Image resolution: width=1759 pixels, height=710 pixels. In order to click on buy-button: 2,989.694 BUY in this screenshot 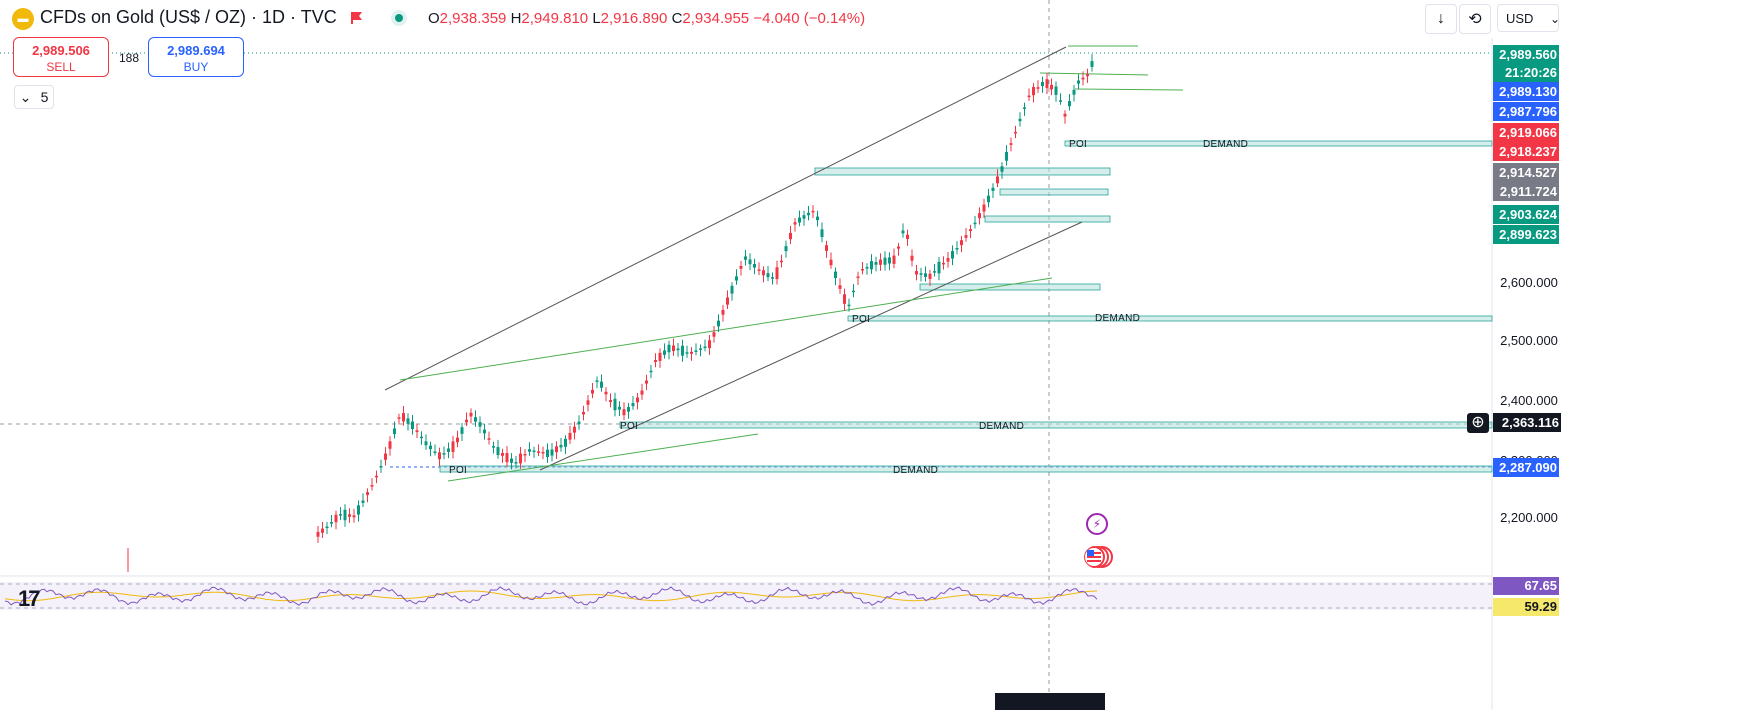, I will do `click(196, 57)`.